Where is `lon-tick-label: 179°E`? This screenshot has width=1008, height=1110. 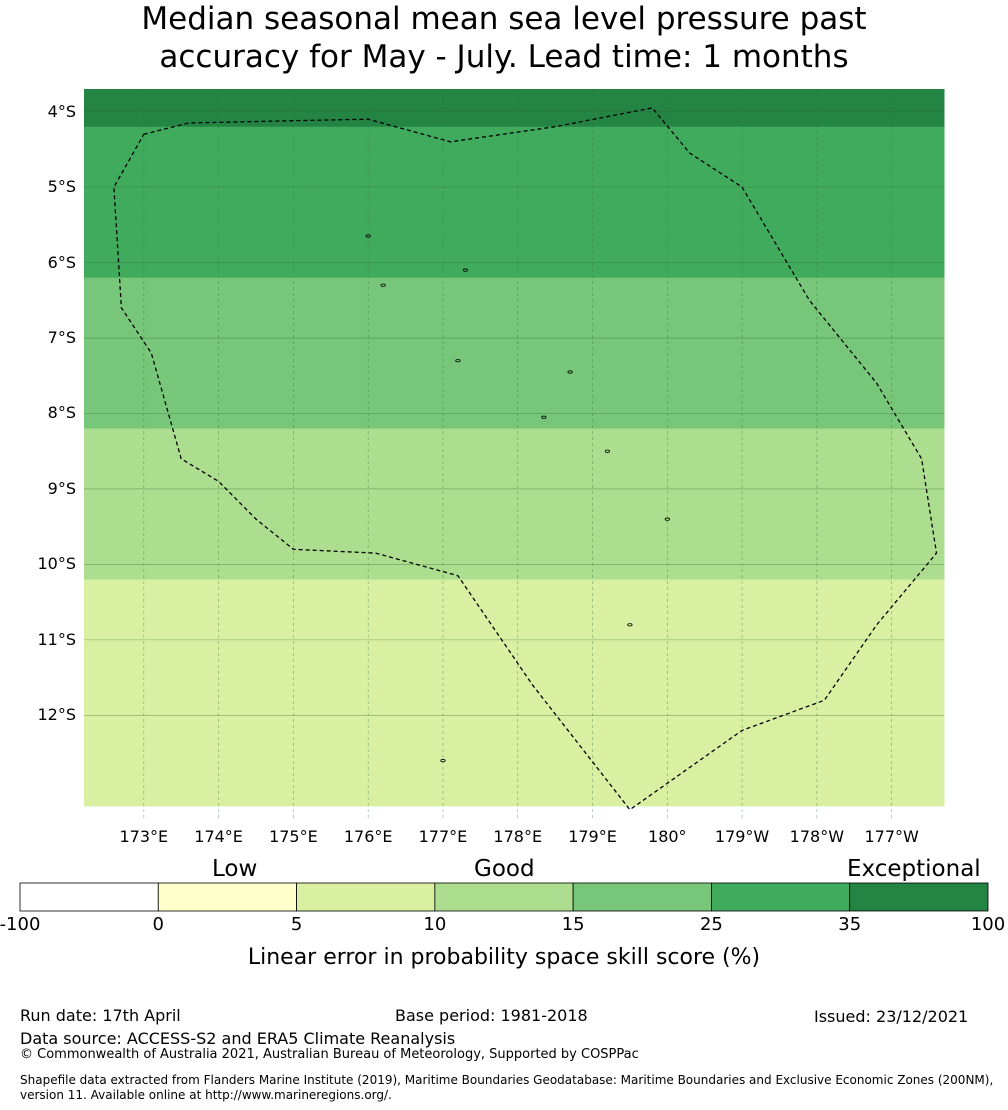 lon-tick-label: 179°E is located at coordinates (592, 836).